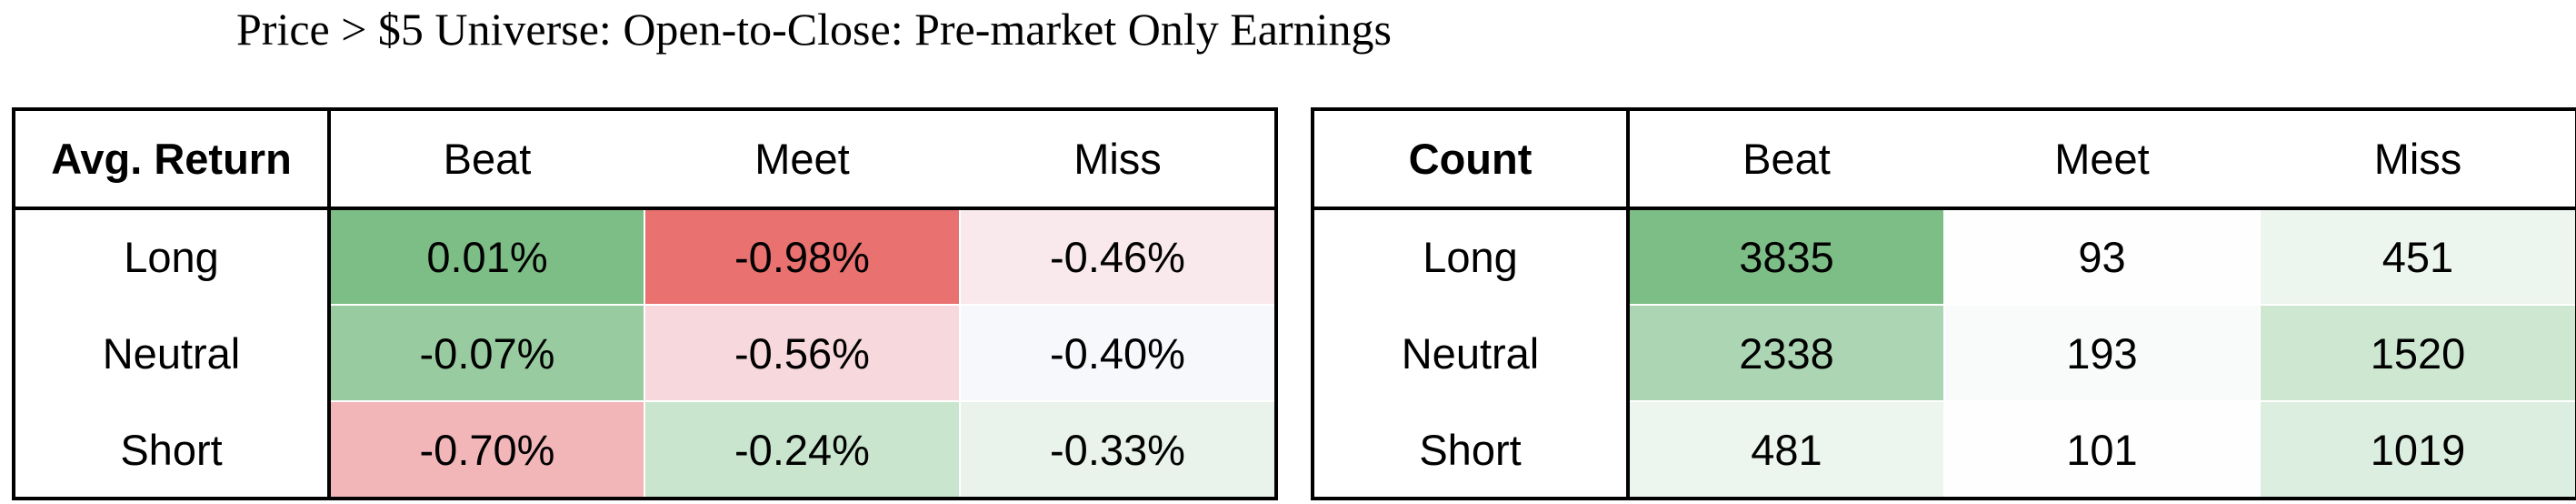 The height and width of the screenshot is (504, 2576). I want to click on table-row: Long 3835 93 451, so click(1944, 257).